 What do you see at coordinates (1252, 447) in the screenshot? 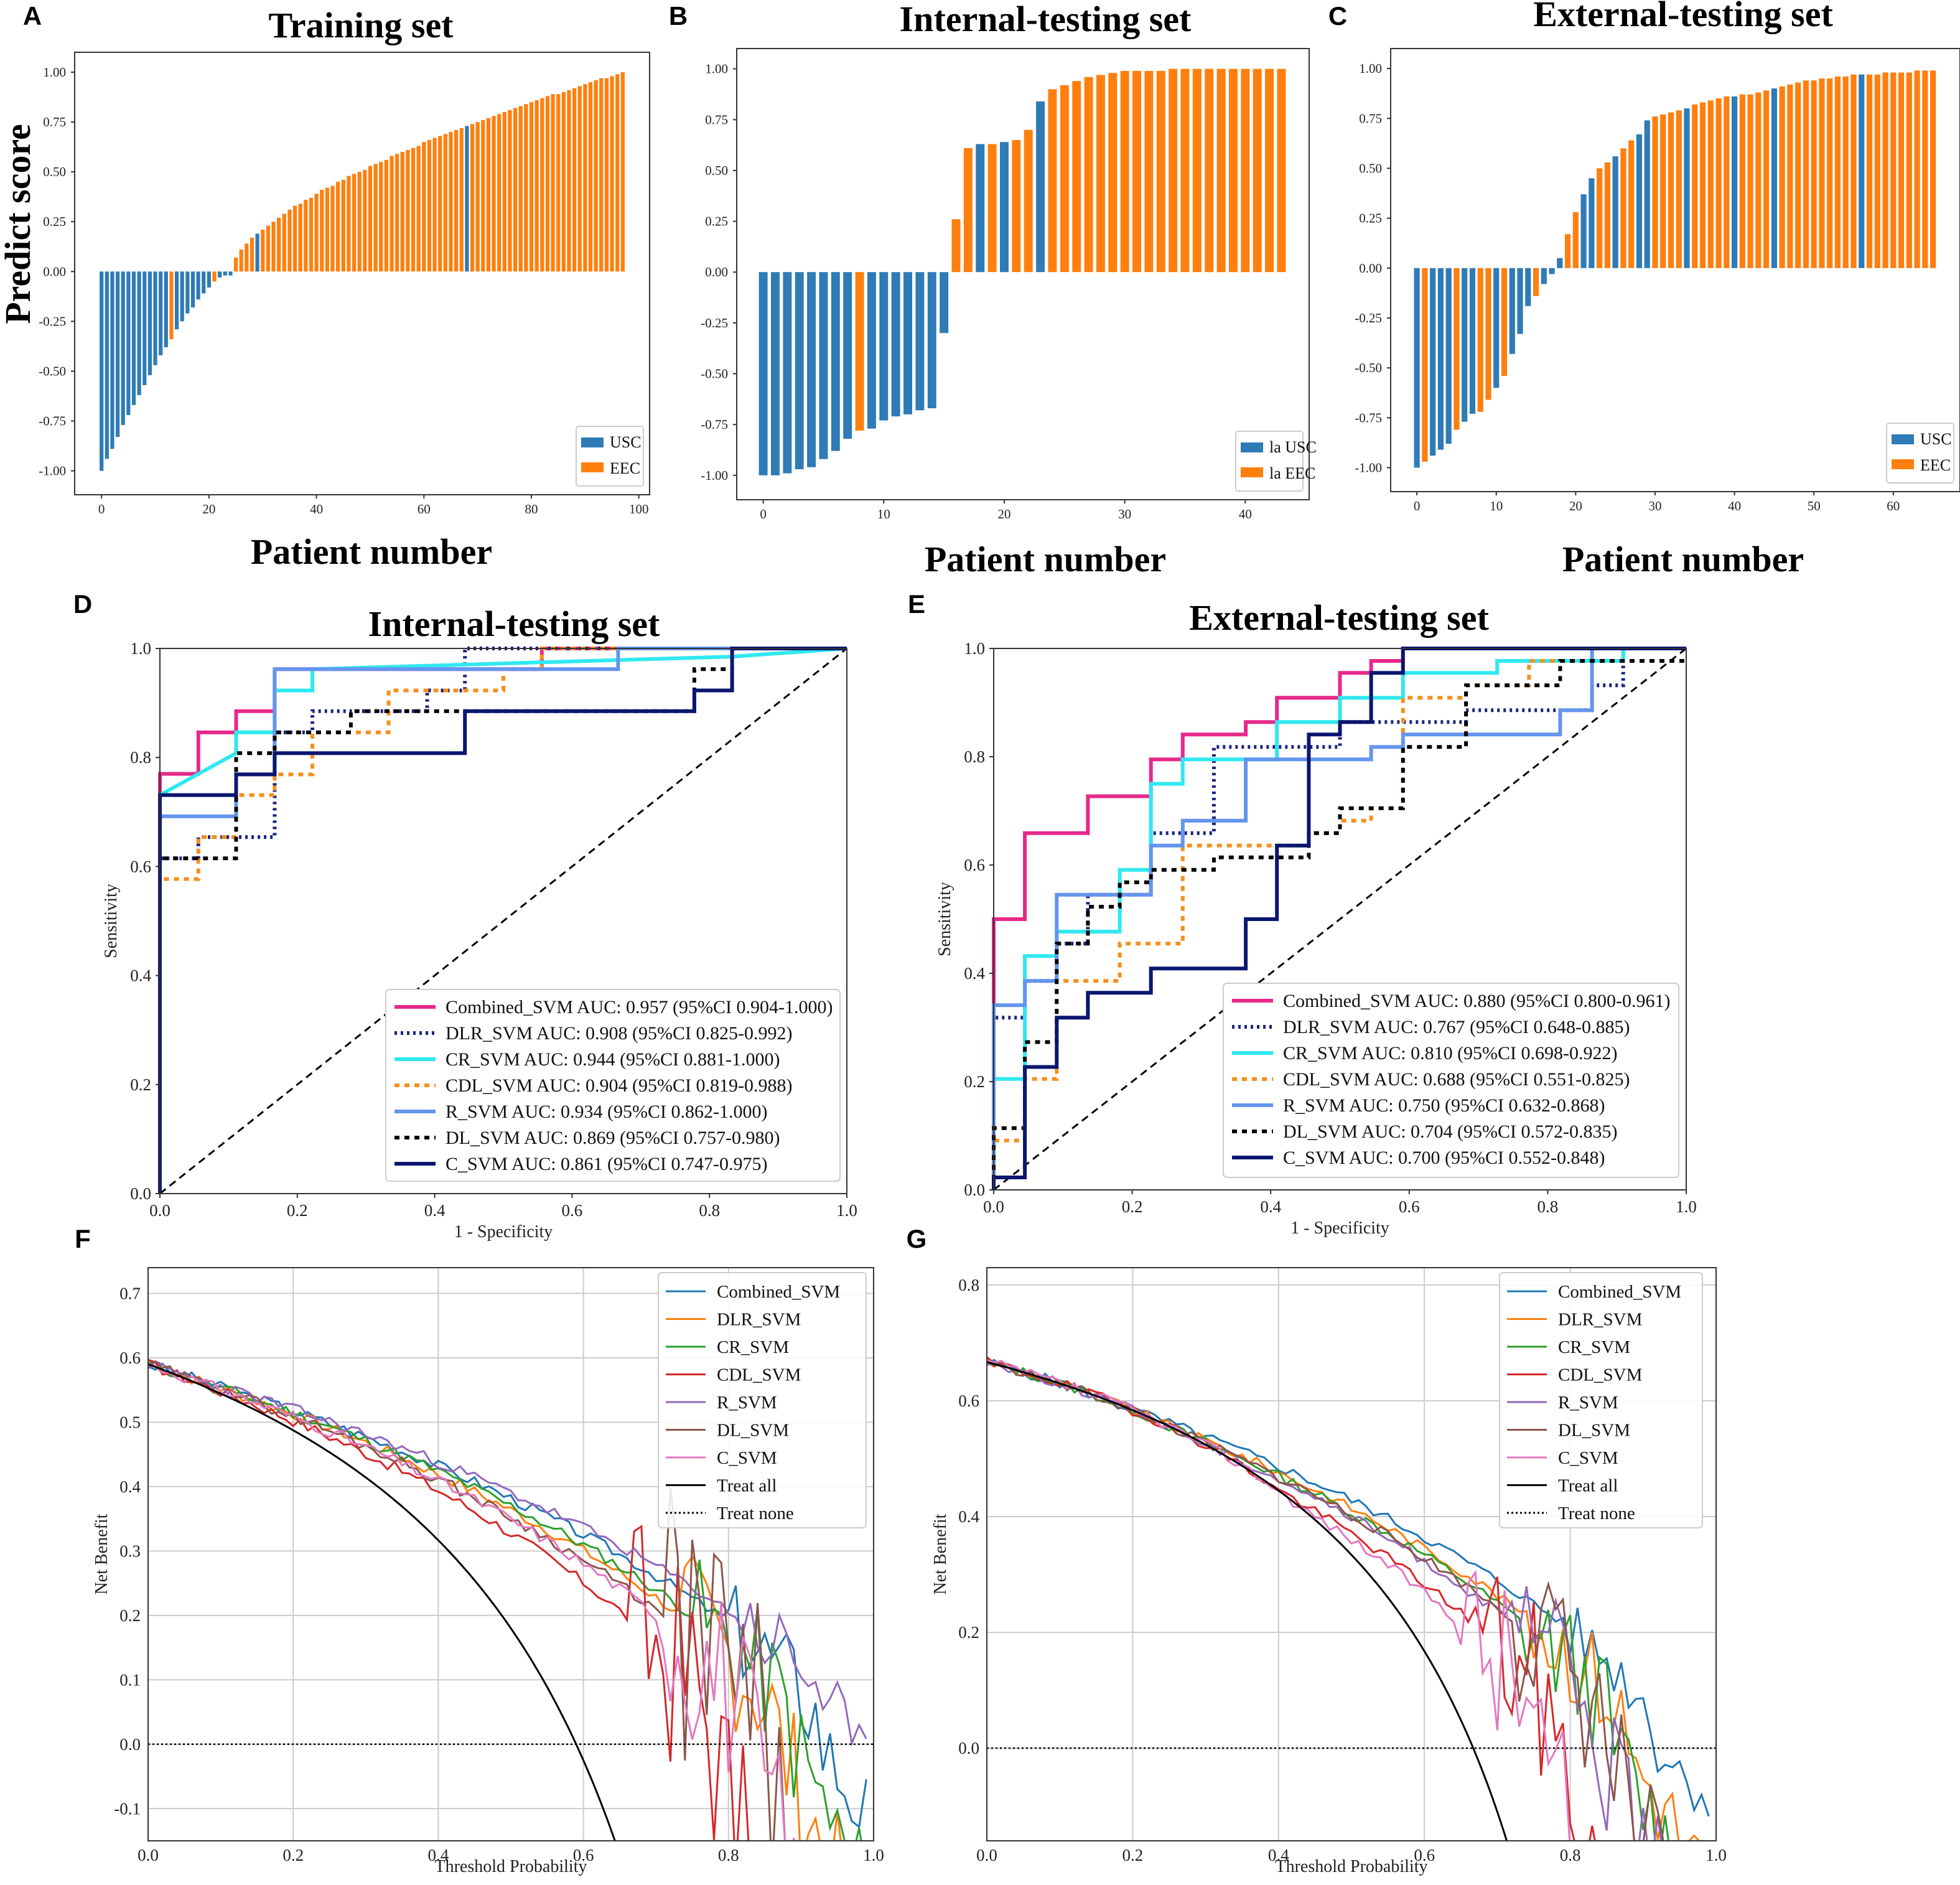
I see `legend-swatch-usc` at bounding box center [1252, 447].